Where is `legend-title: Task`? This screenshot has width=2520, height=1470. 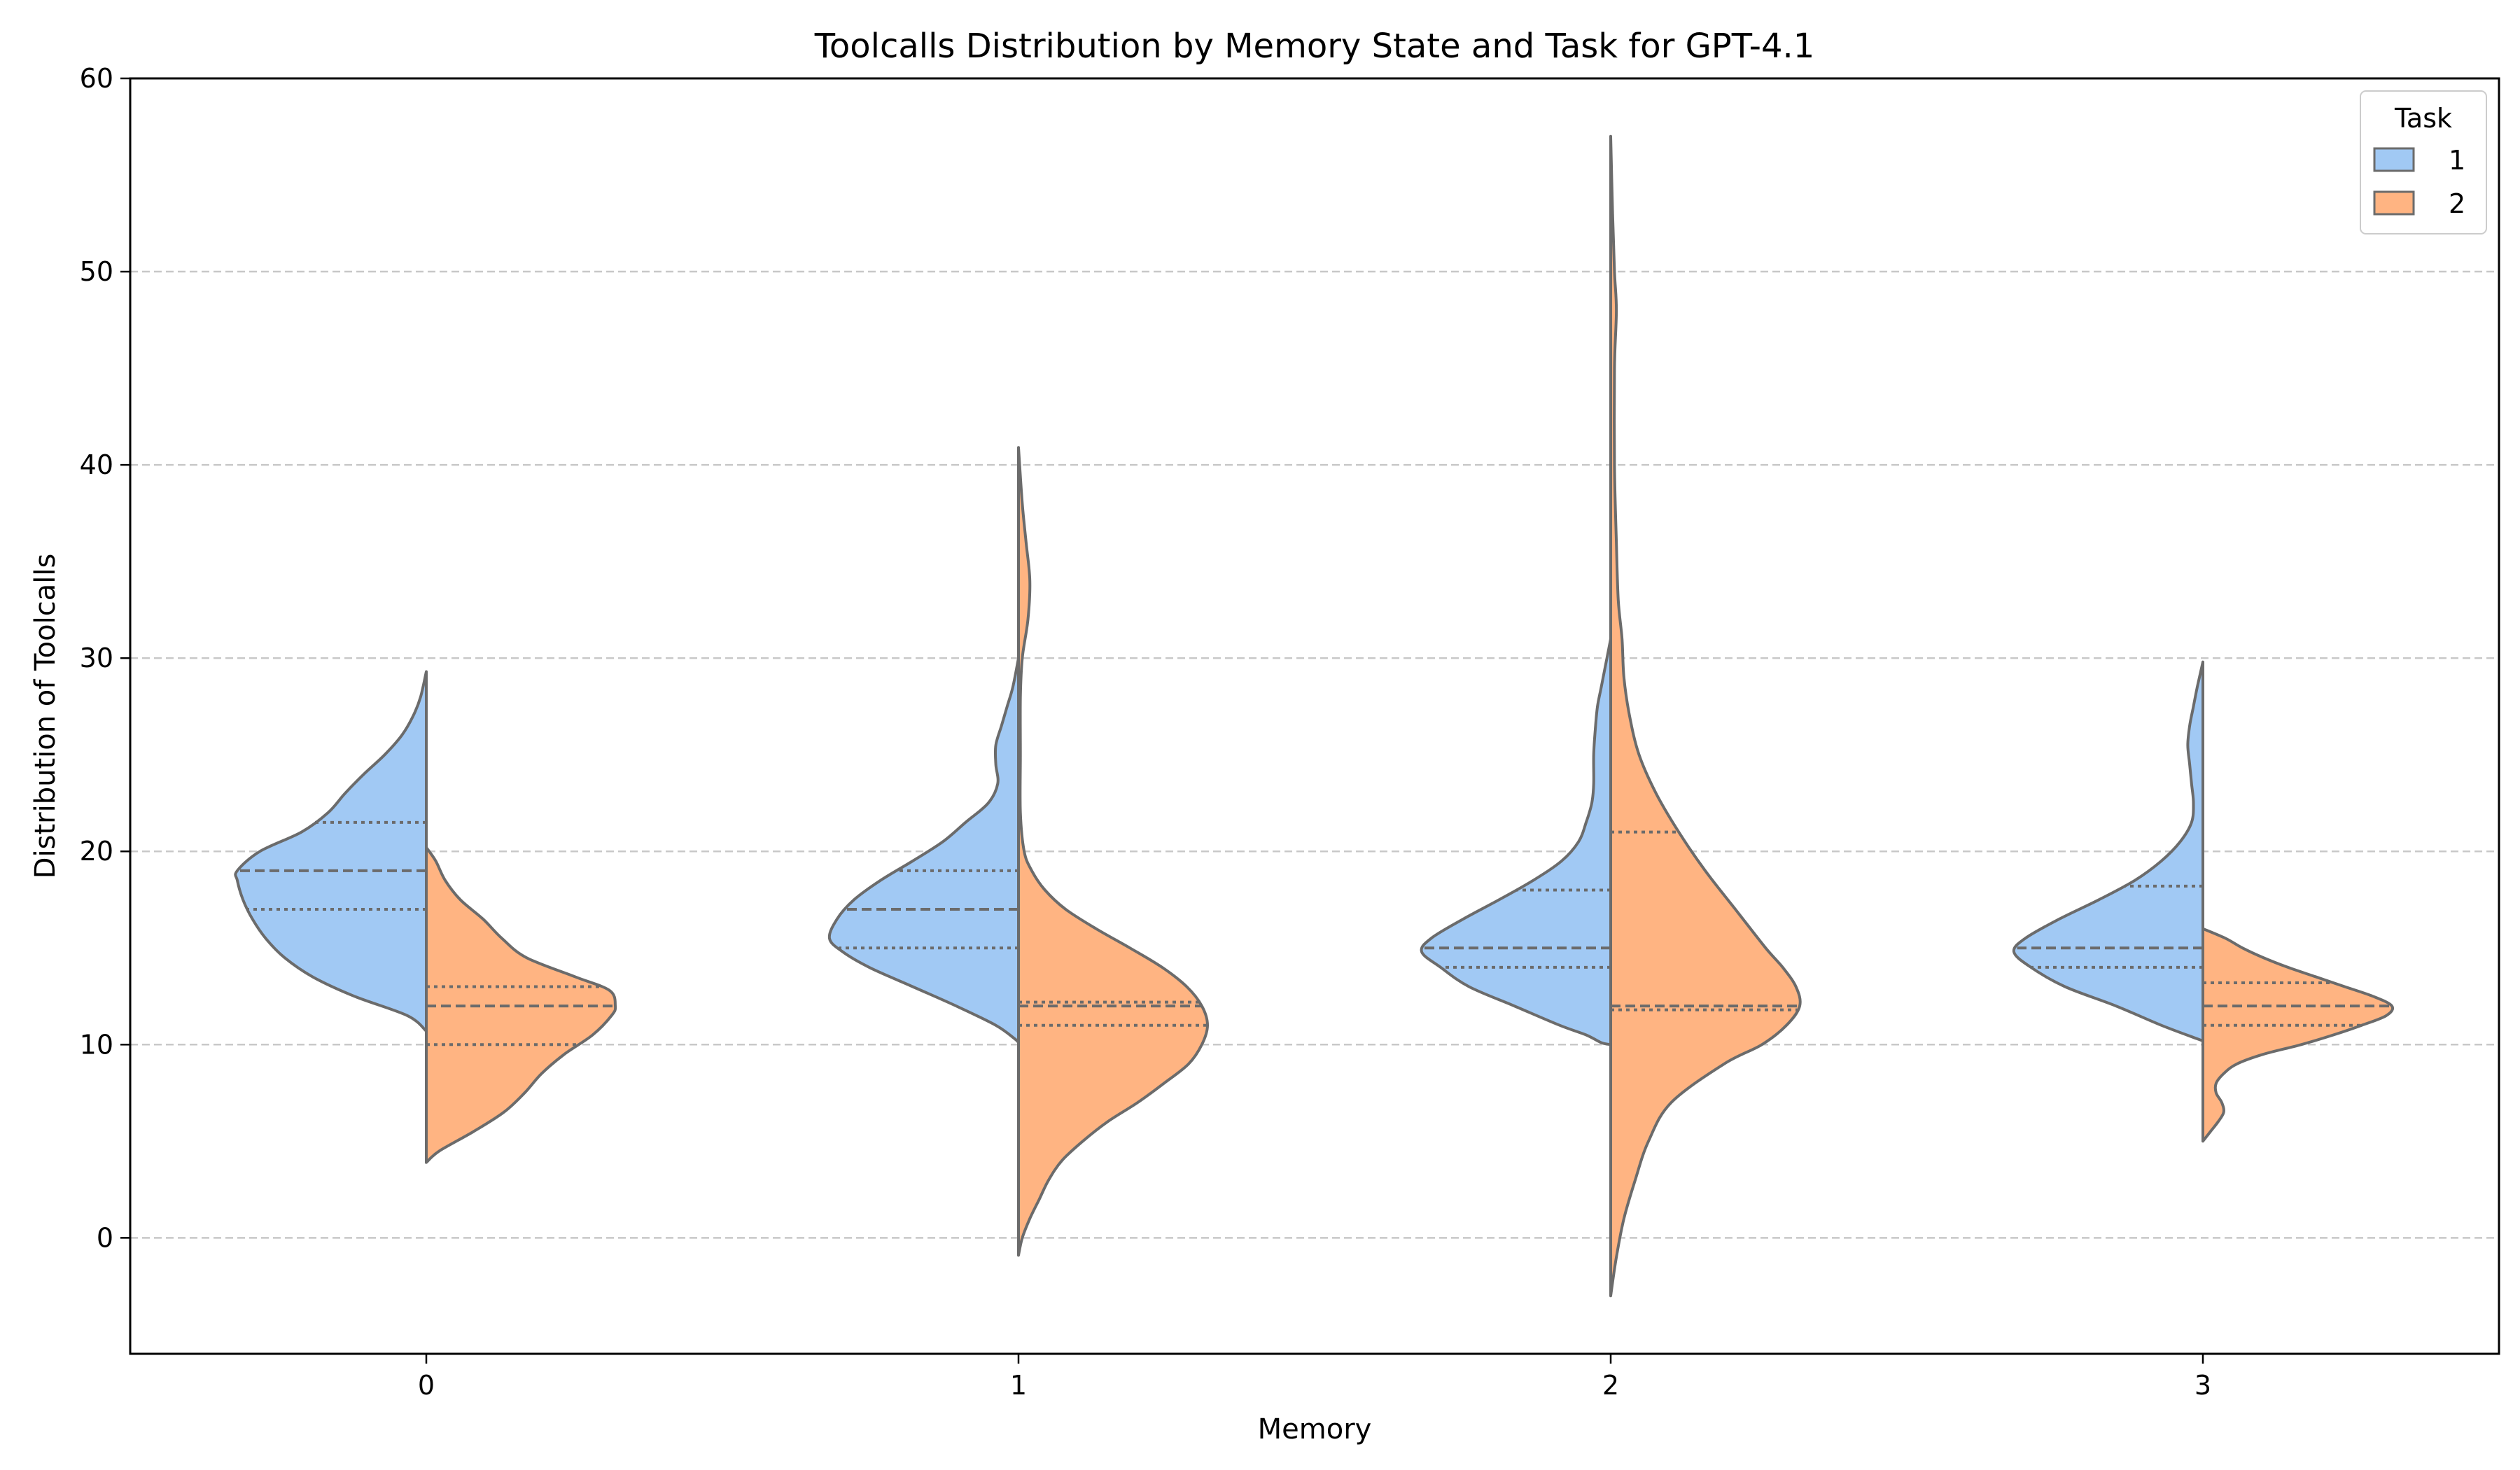
legend-title: Task is located at coordinates (2423, 118).